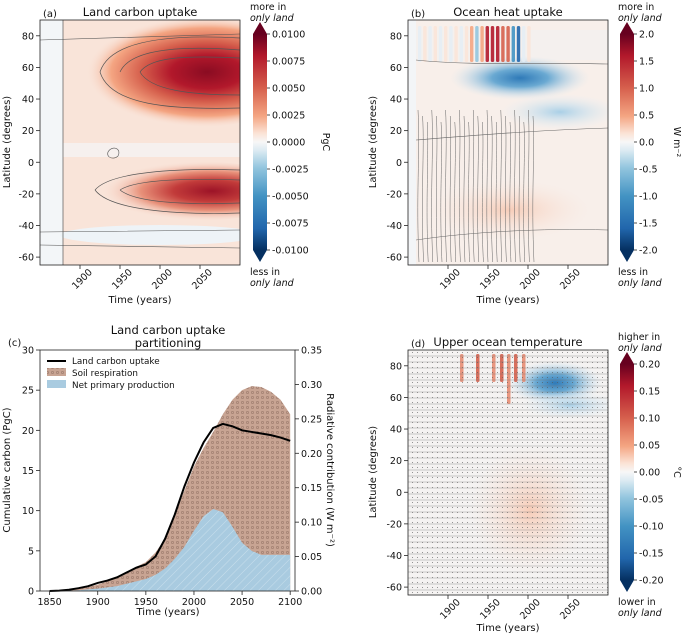 This screenshot has width=685, height=634. Describe the element at coordinates (98, 602) in the screenshot. I see `panel-c-x-tick-label: 1900` at that location.